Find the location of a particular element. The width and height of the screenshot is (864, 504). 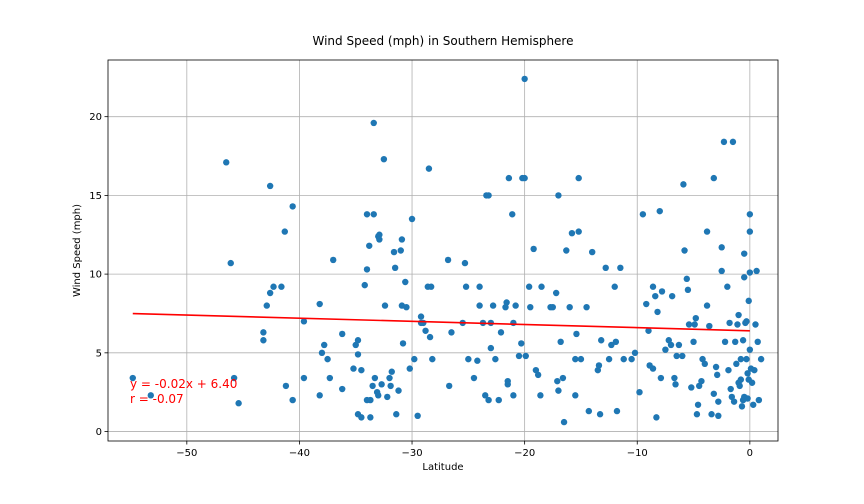

y-tick-label: 20 is located at coordinates (95, 117).